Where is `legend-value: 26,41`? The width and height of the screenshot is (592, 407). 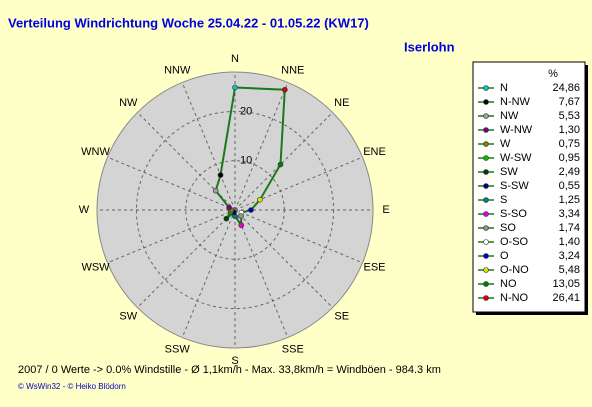
legend-value: 26,41 is located at coordinates (566, 298).